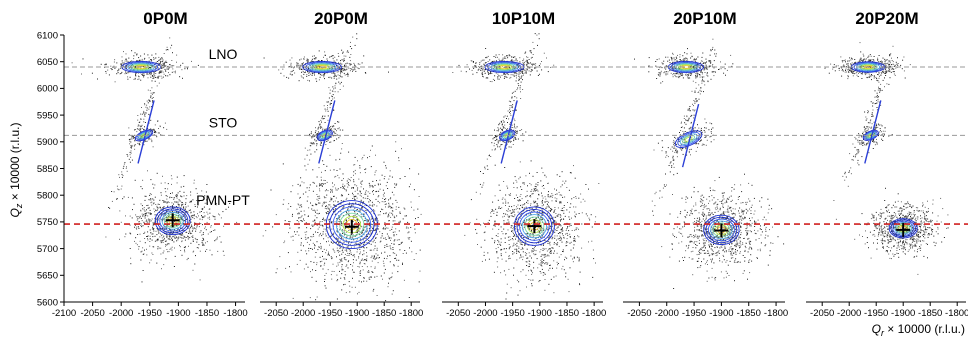 Image resolution: width=968 pixels, height=337 pixels. What do you see at coordinates (165, 18) in the screenshot?
I see `panel-title-0: 0P0M` at bounding box center [165, 18].